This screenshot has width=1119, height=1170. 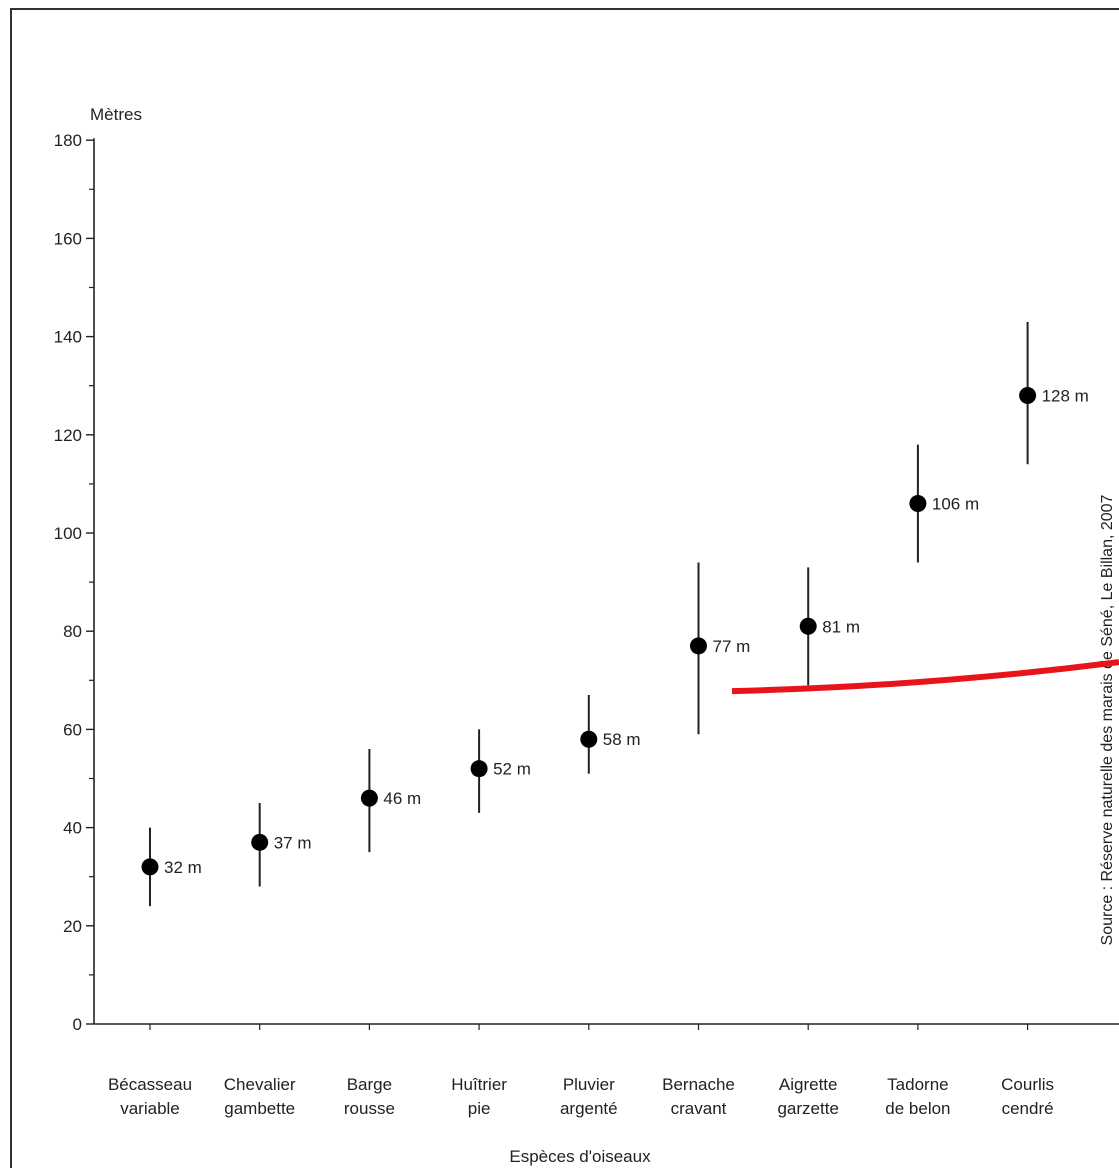 What do you see at coordinates (917, 1108) in the screenshot?
I see `x-tick-label: de belon` at bounding box center [917, 1108].